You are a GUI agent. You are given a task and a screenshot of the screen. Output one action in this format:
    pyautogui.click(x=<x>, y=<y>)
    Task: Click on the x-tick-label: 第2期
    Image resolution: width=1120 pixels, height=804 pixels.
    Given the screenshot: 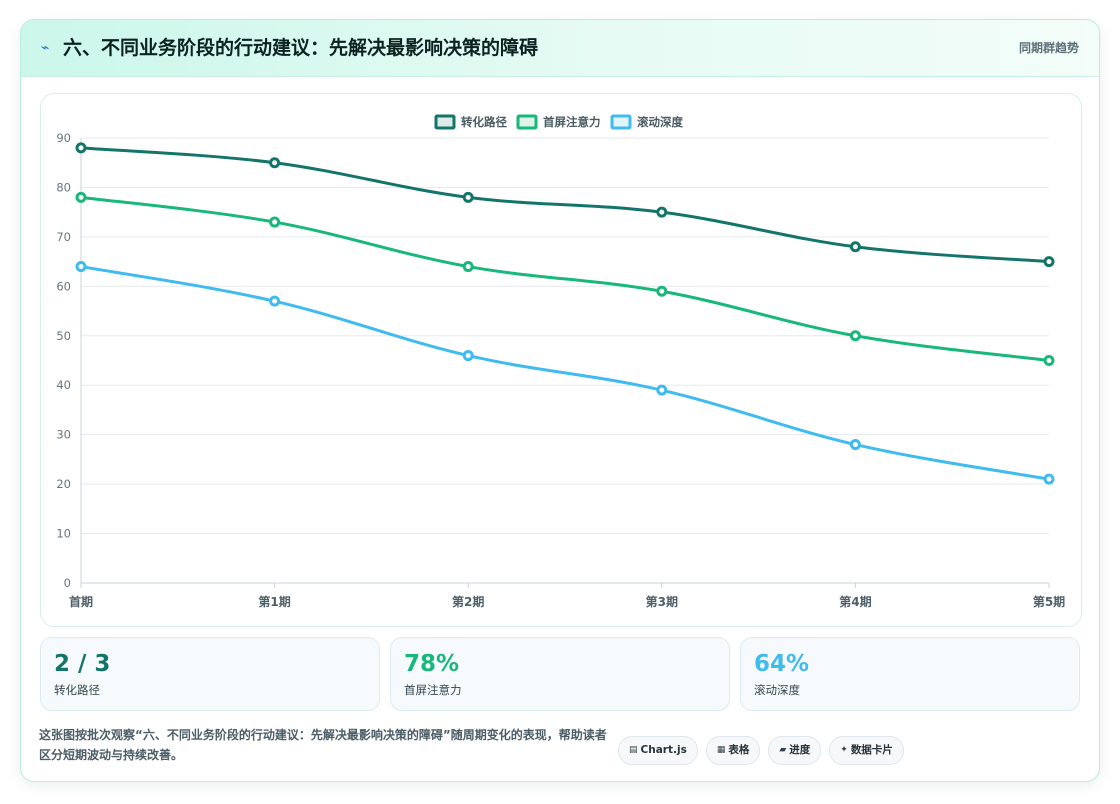 What is the action you would take?
    pyautogui.click(x=468, y=601)
    